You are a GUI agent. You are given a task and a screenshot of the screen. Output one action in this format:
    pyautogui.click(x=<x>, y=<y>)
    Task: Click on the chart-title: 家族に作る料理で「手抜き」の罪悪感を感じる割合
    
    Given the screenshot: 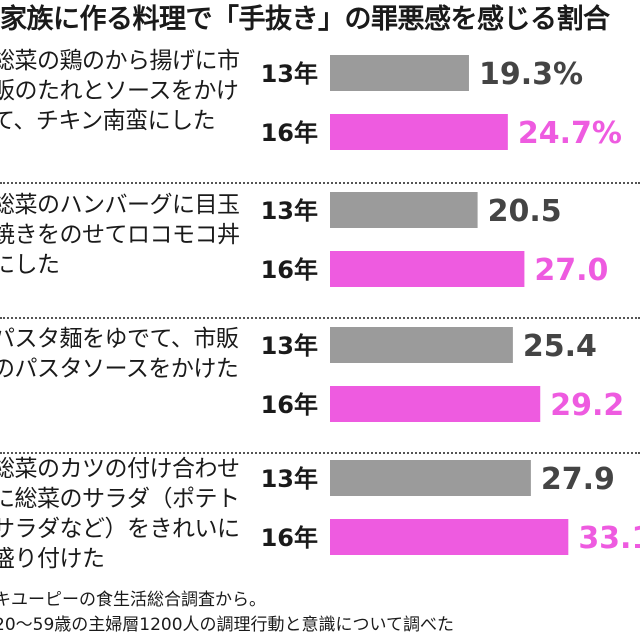 What is the action you would take?
    pyautogui.click(x=305, y=19)
    